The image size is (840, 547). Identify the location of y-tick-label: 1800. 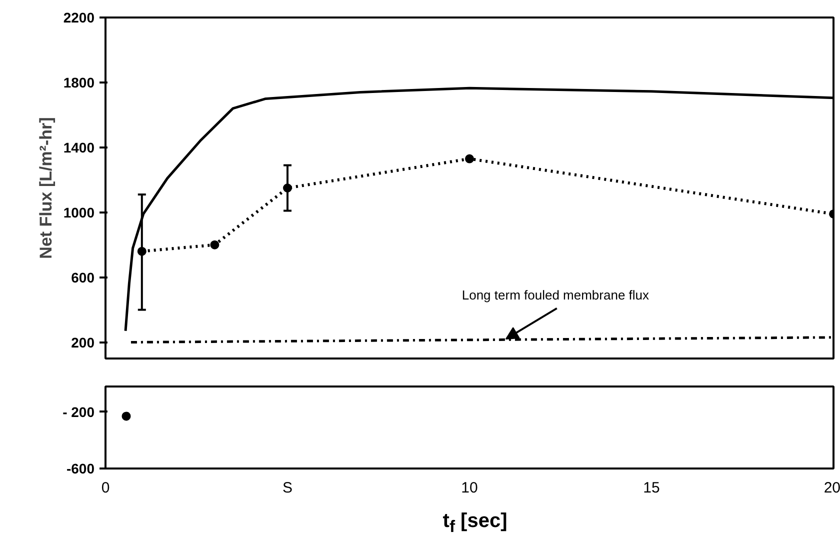
(79, 82).